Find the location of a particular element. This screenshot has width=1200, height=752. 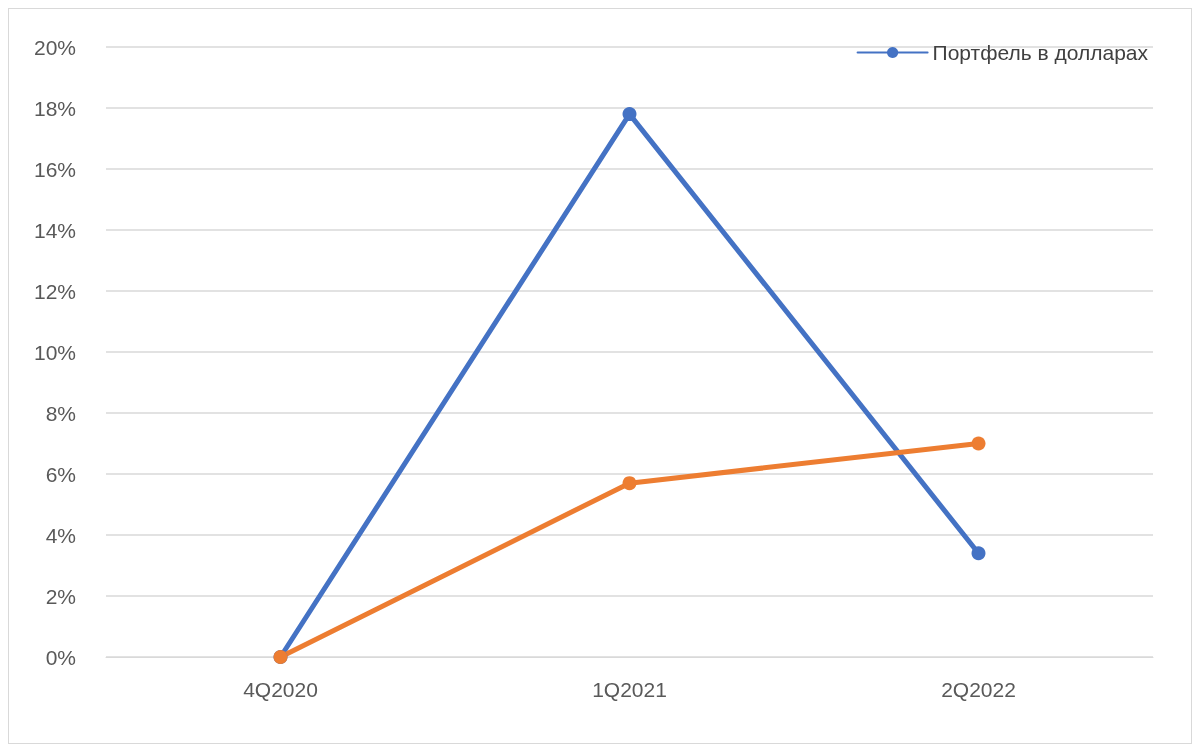

y-tick-label: 6% is located at coordinates (60, 474).